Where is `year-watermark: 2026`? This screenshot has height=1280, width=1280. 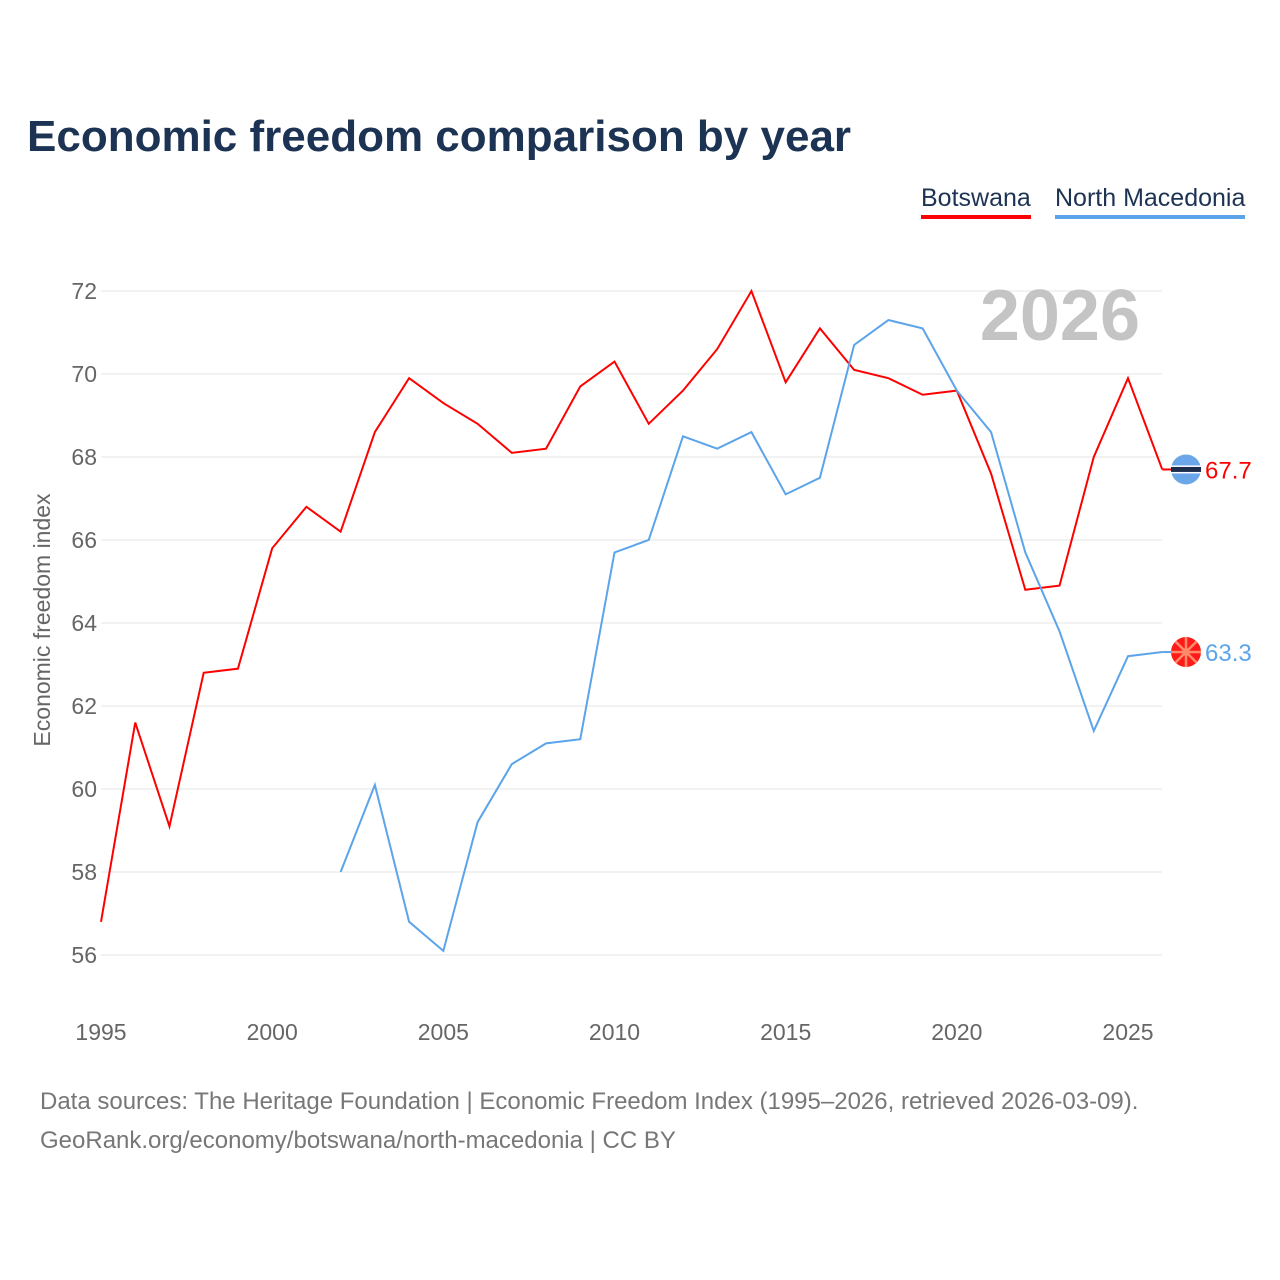 year-watermark: 2026 is located at coordinates (1060, 316).